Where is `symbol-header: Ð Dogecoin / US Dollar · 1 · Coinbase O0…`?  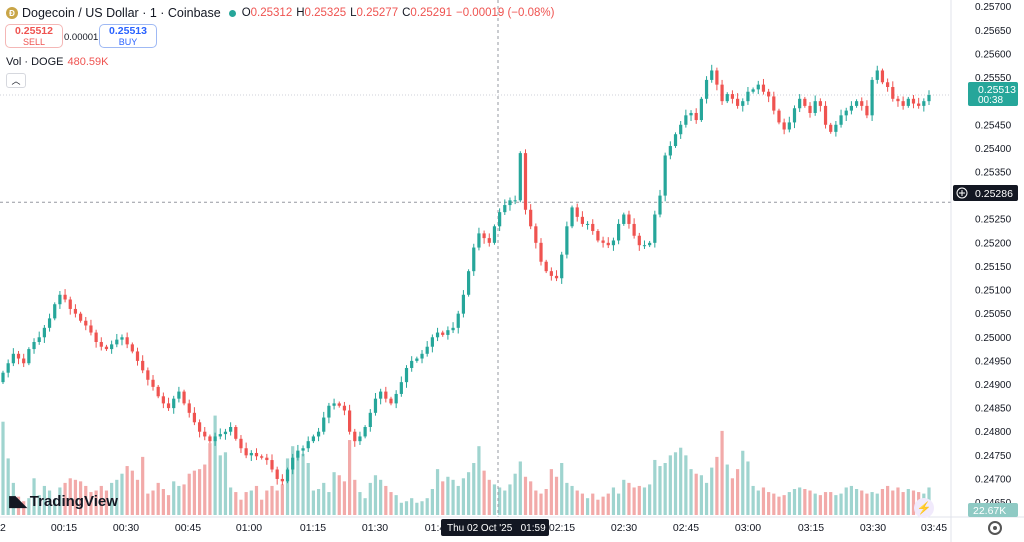
symbol-header: Ð Dogecoin / US Dollar · 1 · Coinbase O0… is located at coordinates (280, 13).